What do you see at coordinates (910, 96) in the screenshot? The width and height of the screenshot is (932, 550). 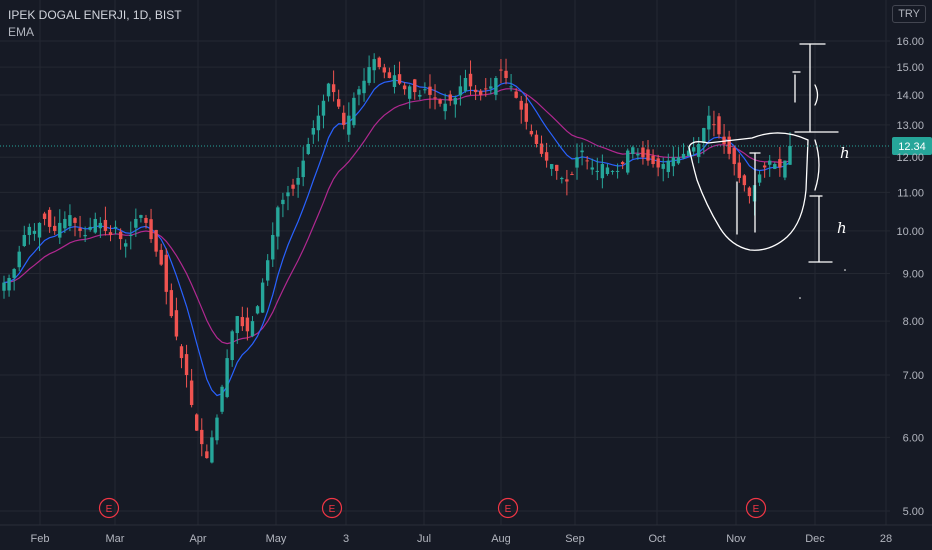 I see `y-tick-label: 14.00` at bounding box center [910, 96].